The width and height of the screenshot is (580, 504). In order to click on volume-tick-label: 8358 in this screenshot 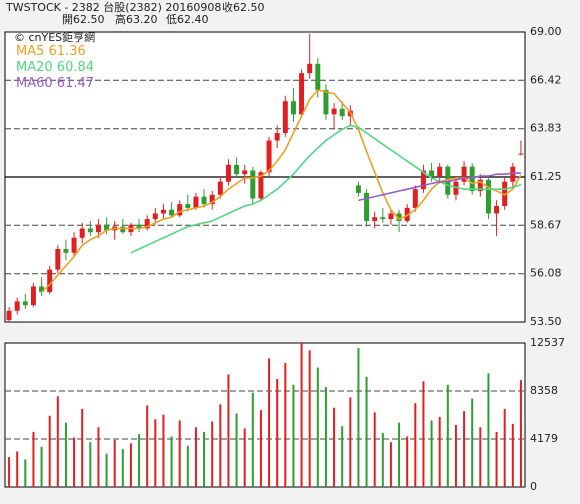, I will do `click(544, 390)`.